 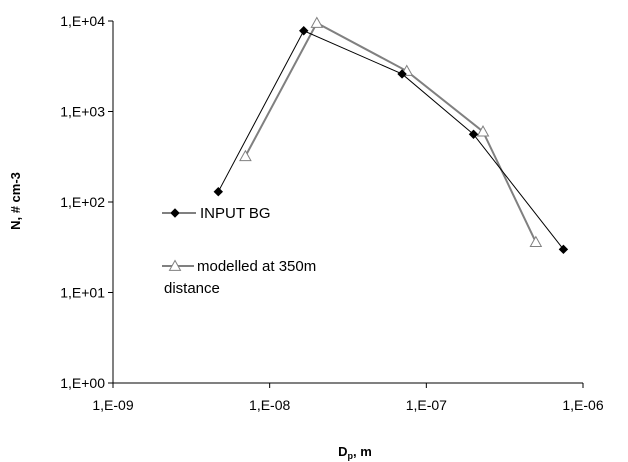 What do you see at coordinates (239, 277) in the screenshot?
I see `legend-entry-modelled: modelled at 350m distance` at bounding box center [239, 277].